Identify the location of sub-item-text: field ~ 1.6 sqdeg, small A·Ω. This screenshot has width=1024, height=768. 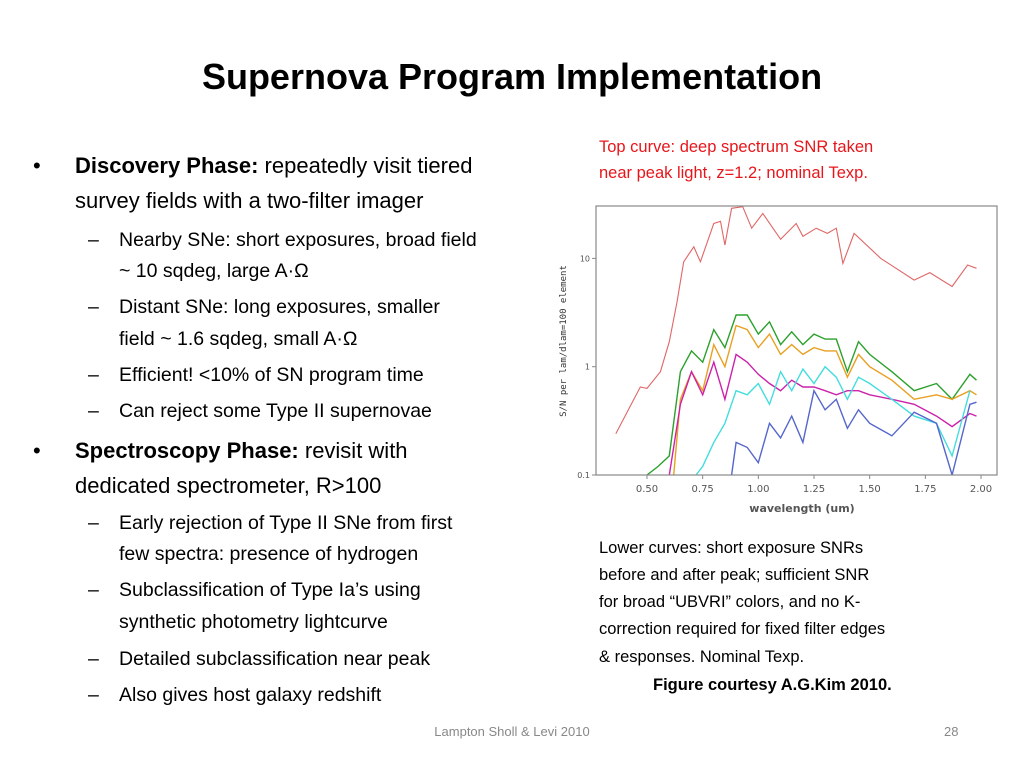
(238, 339).